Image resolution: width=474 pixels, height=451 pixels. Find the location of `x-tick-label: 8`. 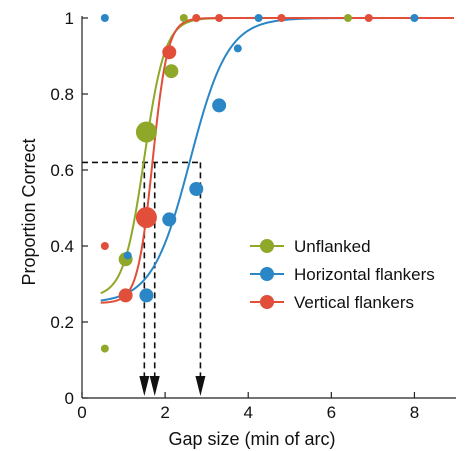

x-tick-label: 8 is located at coordinates (414, 412).